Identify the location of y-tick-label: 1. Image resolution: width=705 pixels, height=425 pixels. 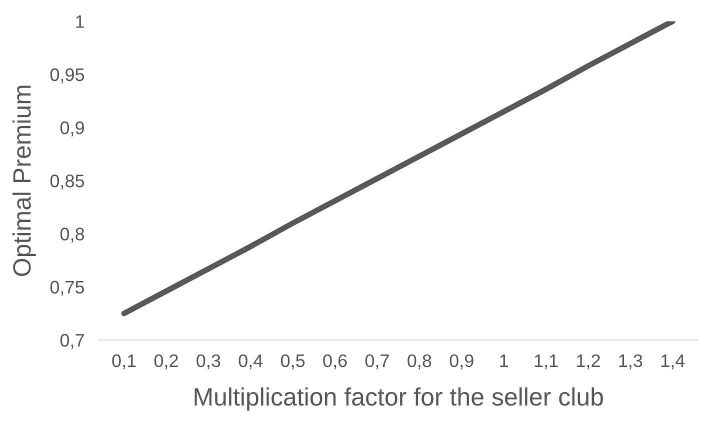
(80, 21).